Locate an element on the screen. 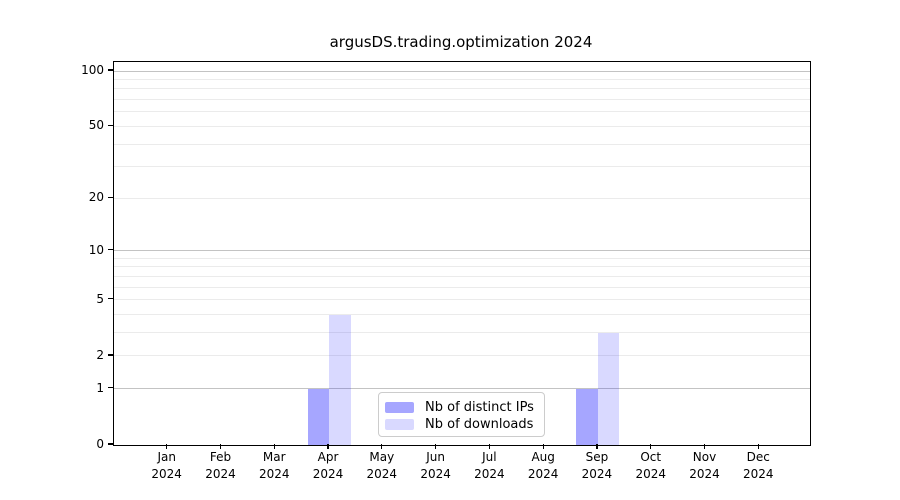 This screenshot has width=900, height=500. x-tick-label-dec: Dec 2024 is located at coordinates (758, 466).